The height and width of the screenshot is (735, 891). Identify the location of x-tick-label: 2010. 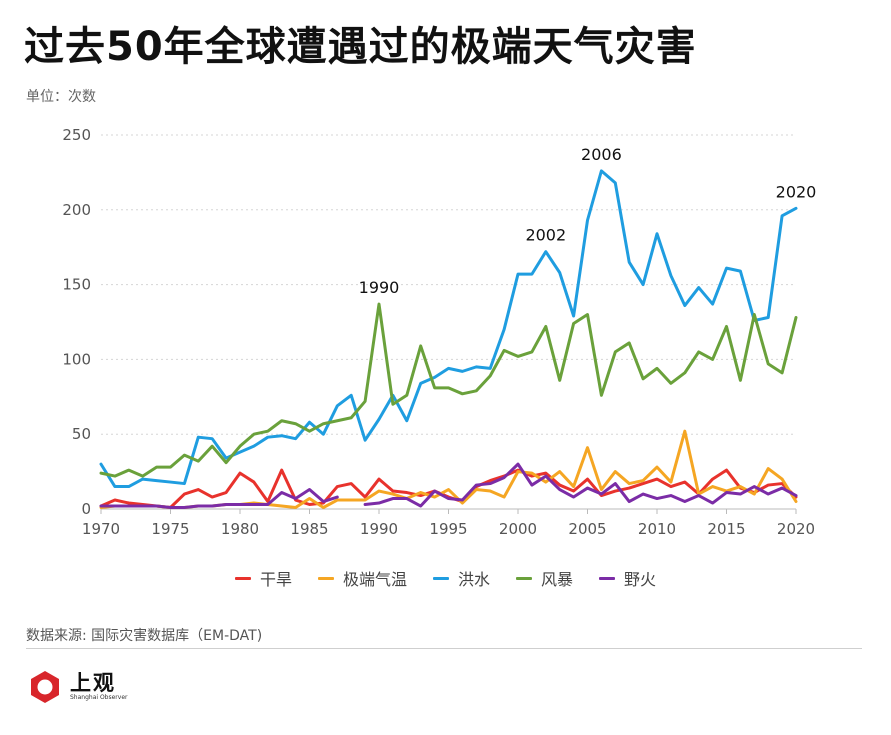
(657, 529).